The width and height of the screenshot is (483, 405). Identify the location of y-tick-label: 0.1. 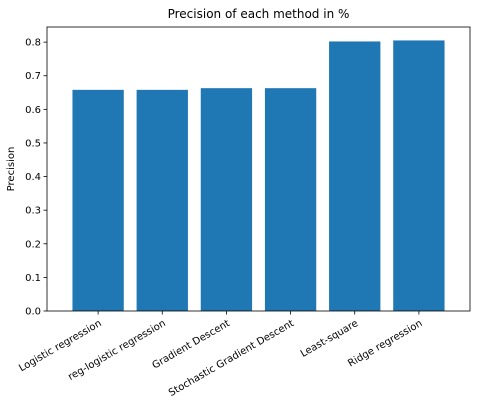
(33, 278).